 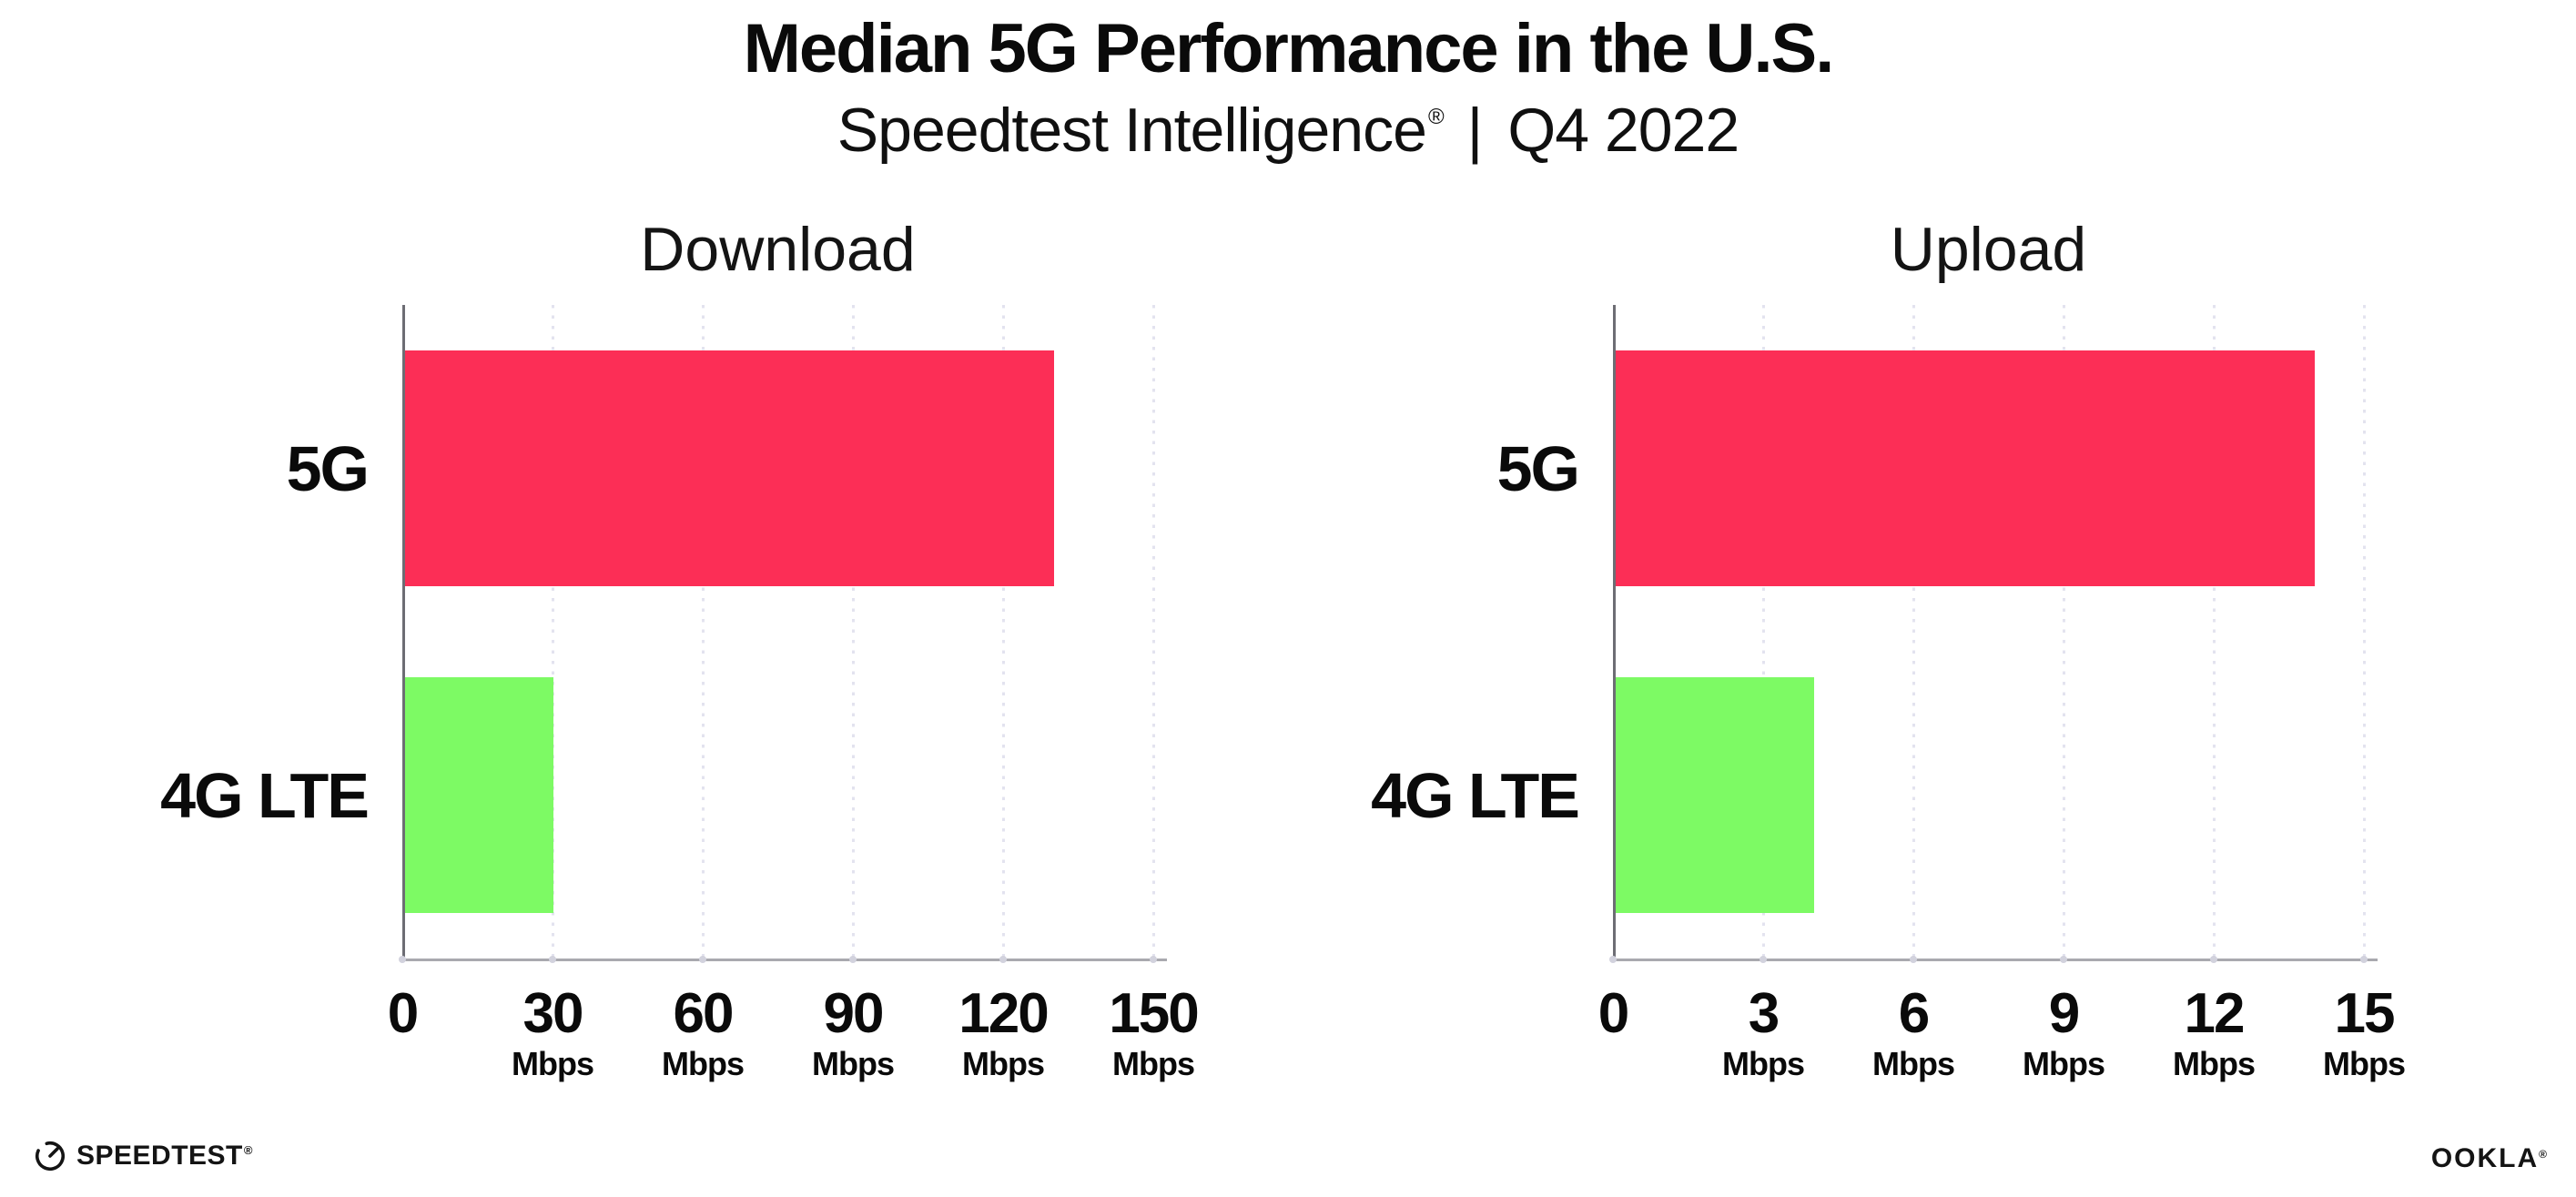 What do you see at coordinates (1988, 250) in the screenshot?
I see `chart-title-upload: Upload` at bounding box center [1988, 250].